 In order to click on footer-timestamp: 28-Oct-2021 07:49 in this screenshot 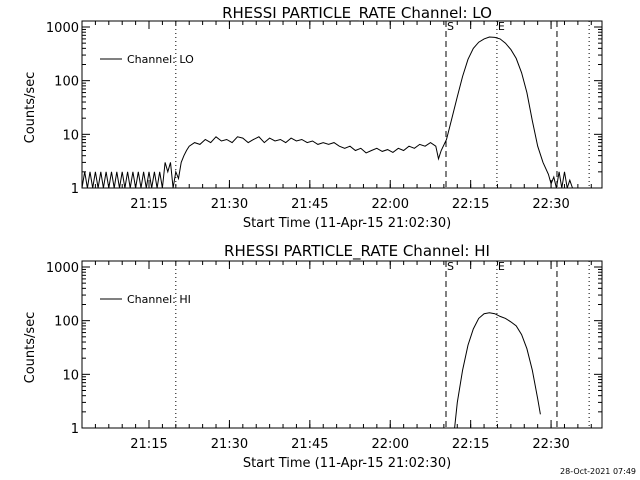, I will do `click(598, 471)`.